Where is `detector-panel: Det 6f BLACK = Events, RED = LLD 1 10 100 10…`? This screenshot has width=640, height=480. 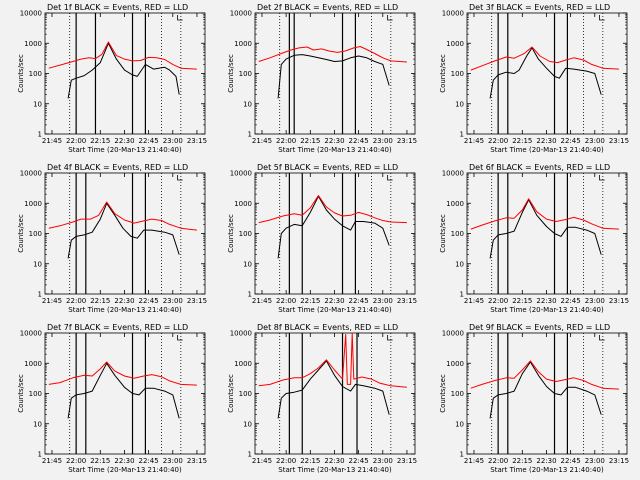 detector-panel: Det 6f BLACK = Events, RED = LLD 1 10 100 10… is located at coordinates (534, 238).